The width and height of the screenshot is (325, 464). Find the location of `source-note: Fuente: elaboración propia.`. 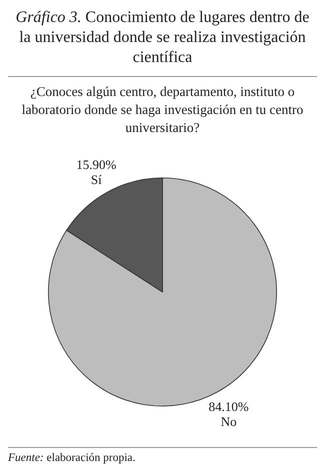

source-note: Fuente: elaboración propia. is located at coordinates (72, 458).